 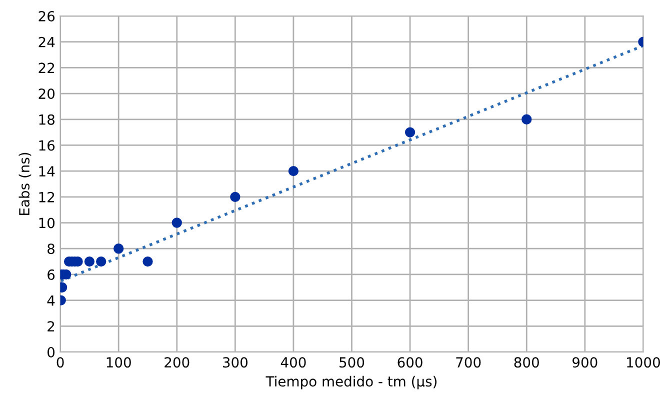 What do you see at coordinates (46, 119) in the screenshot?
I see `y-tick-label: 18` at bounding box center [46, 119].